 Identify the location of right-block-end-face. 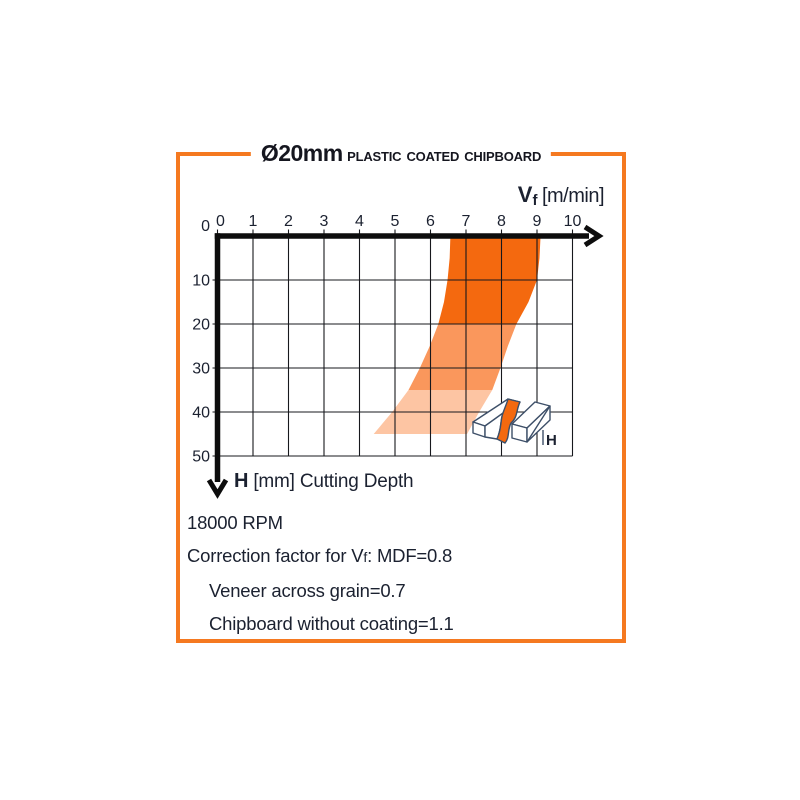
(519, 433).